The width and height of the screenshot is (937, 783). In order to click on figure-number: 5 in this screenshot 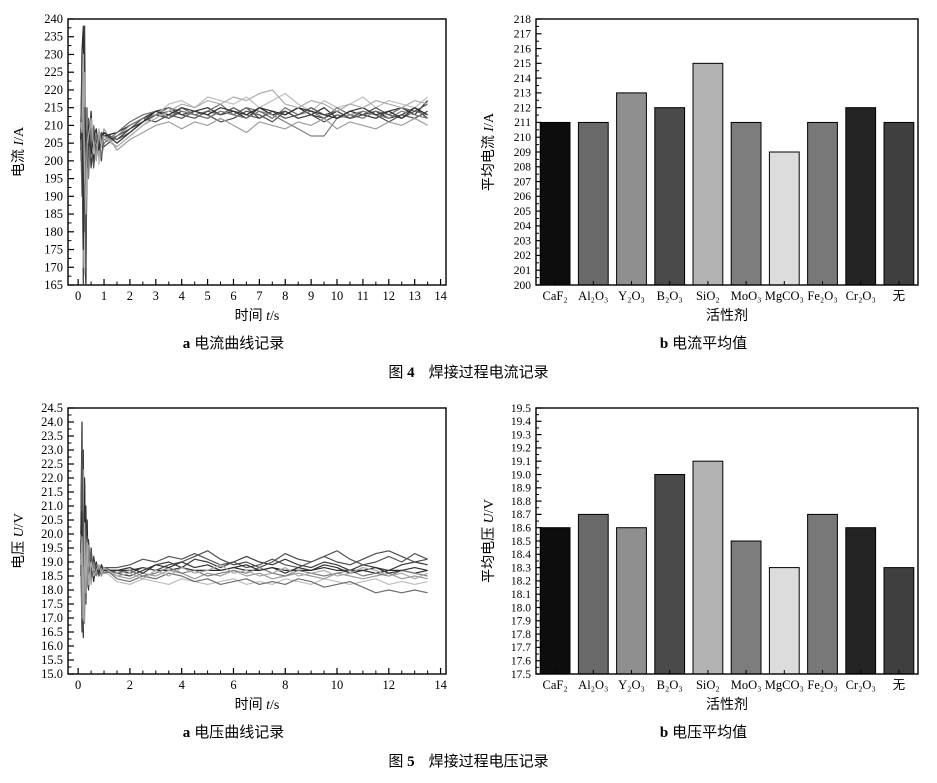, I will do `click(411, 762)`.